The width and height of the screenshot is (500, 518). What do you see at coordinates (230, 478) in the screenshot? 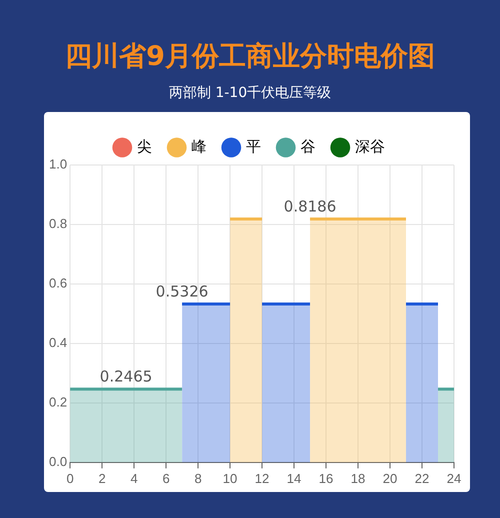
I see `x-tick-label: 10` at bounding box center [230, 478].